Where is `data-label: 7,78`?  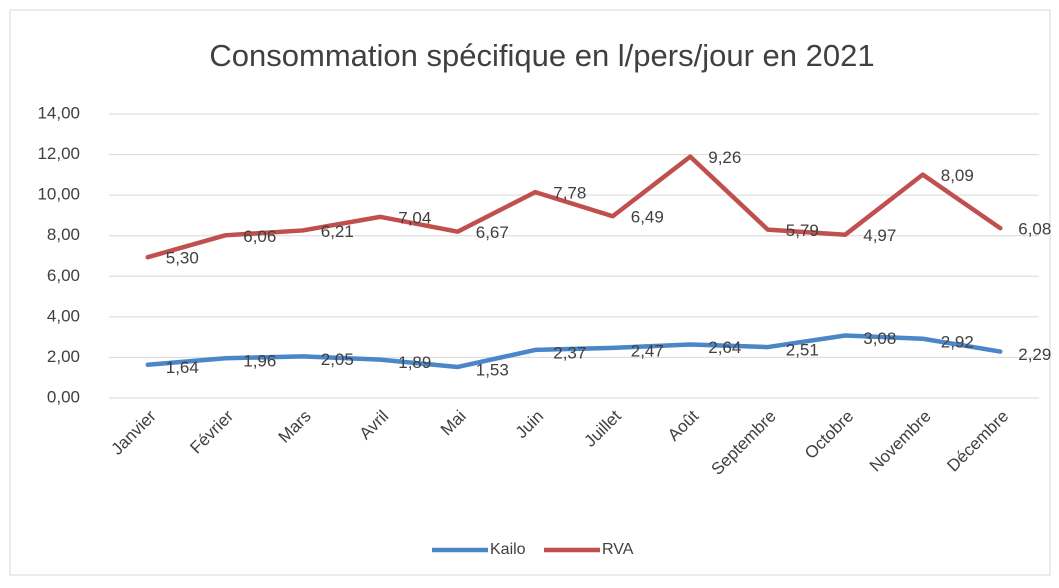 data-label: 7,78 is located at coordinates (569, 193).